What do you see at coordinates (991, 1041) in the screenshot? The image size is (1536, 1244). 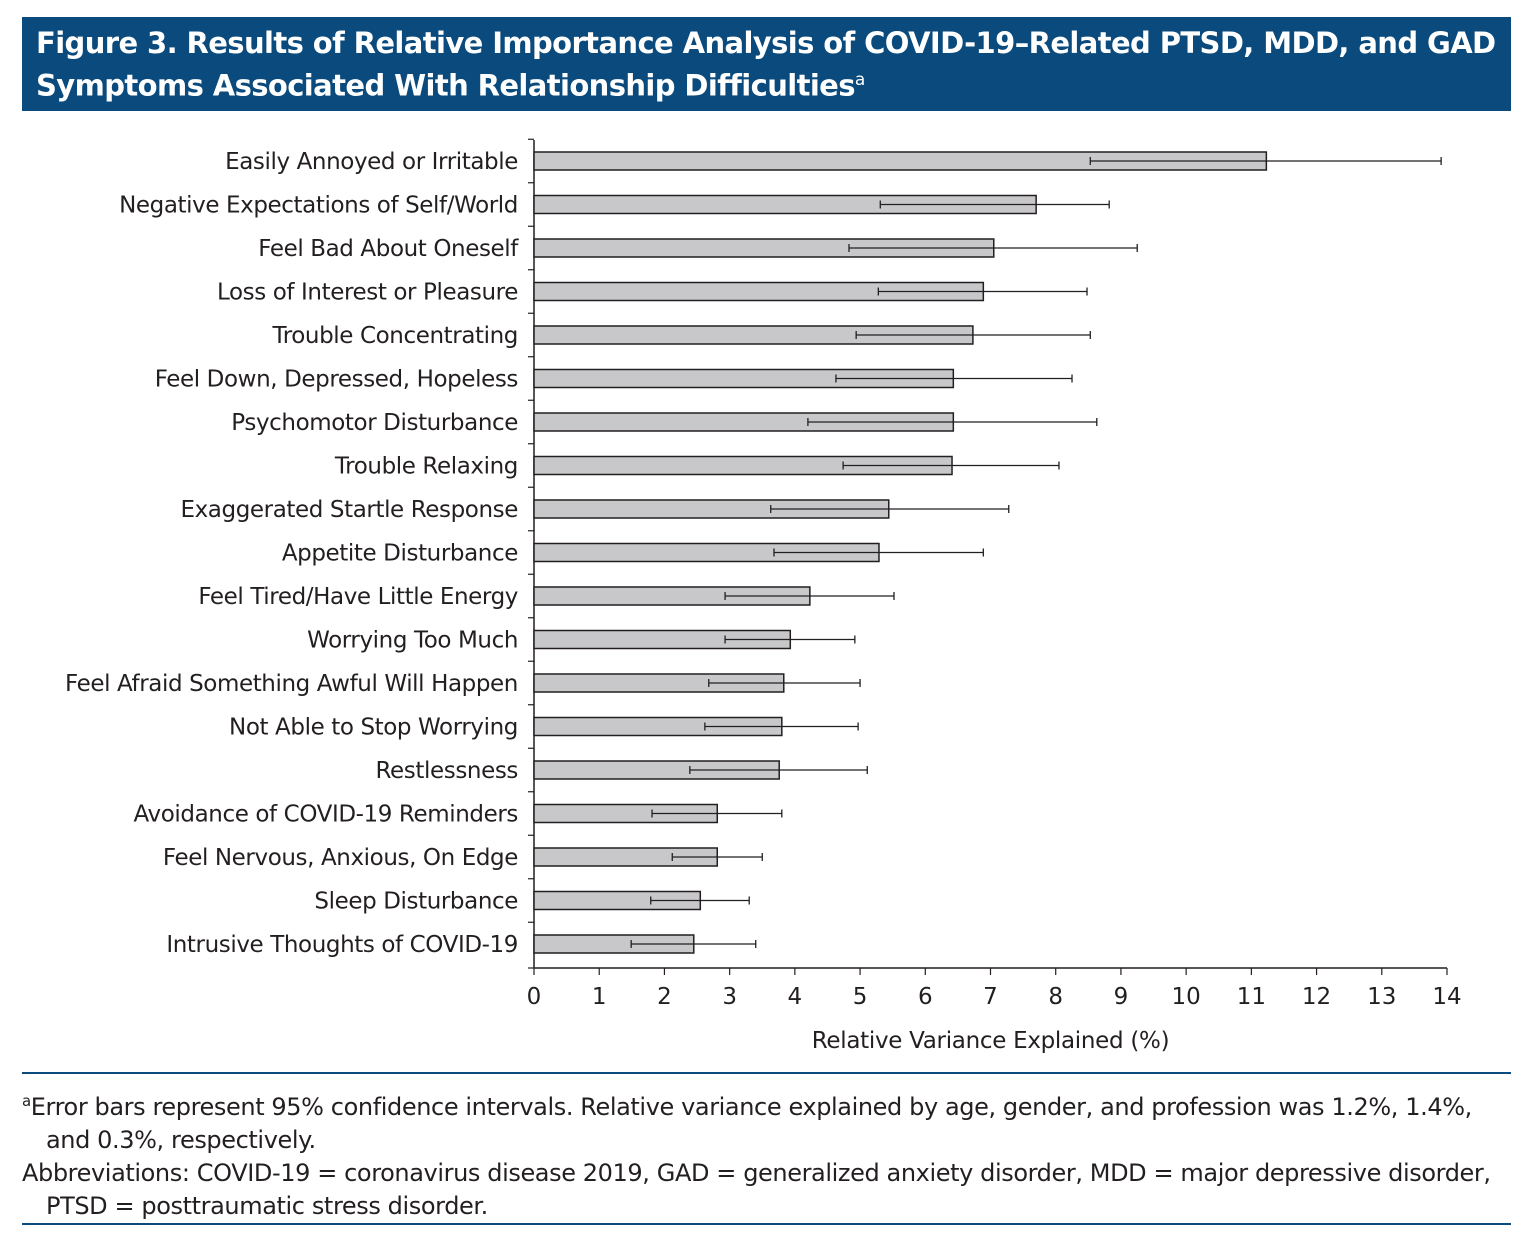 I see `x-axis-label: Relative Variance Explained (%)` at bounding box center [991, 1041].